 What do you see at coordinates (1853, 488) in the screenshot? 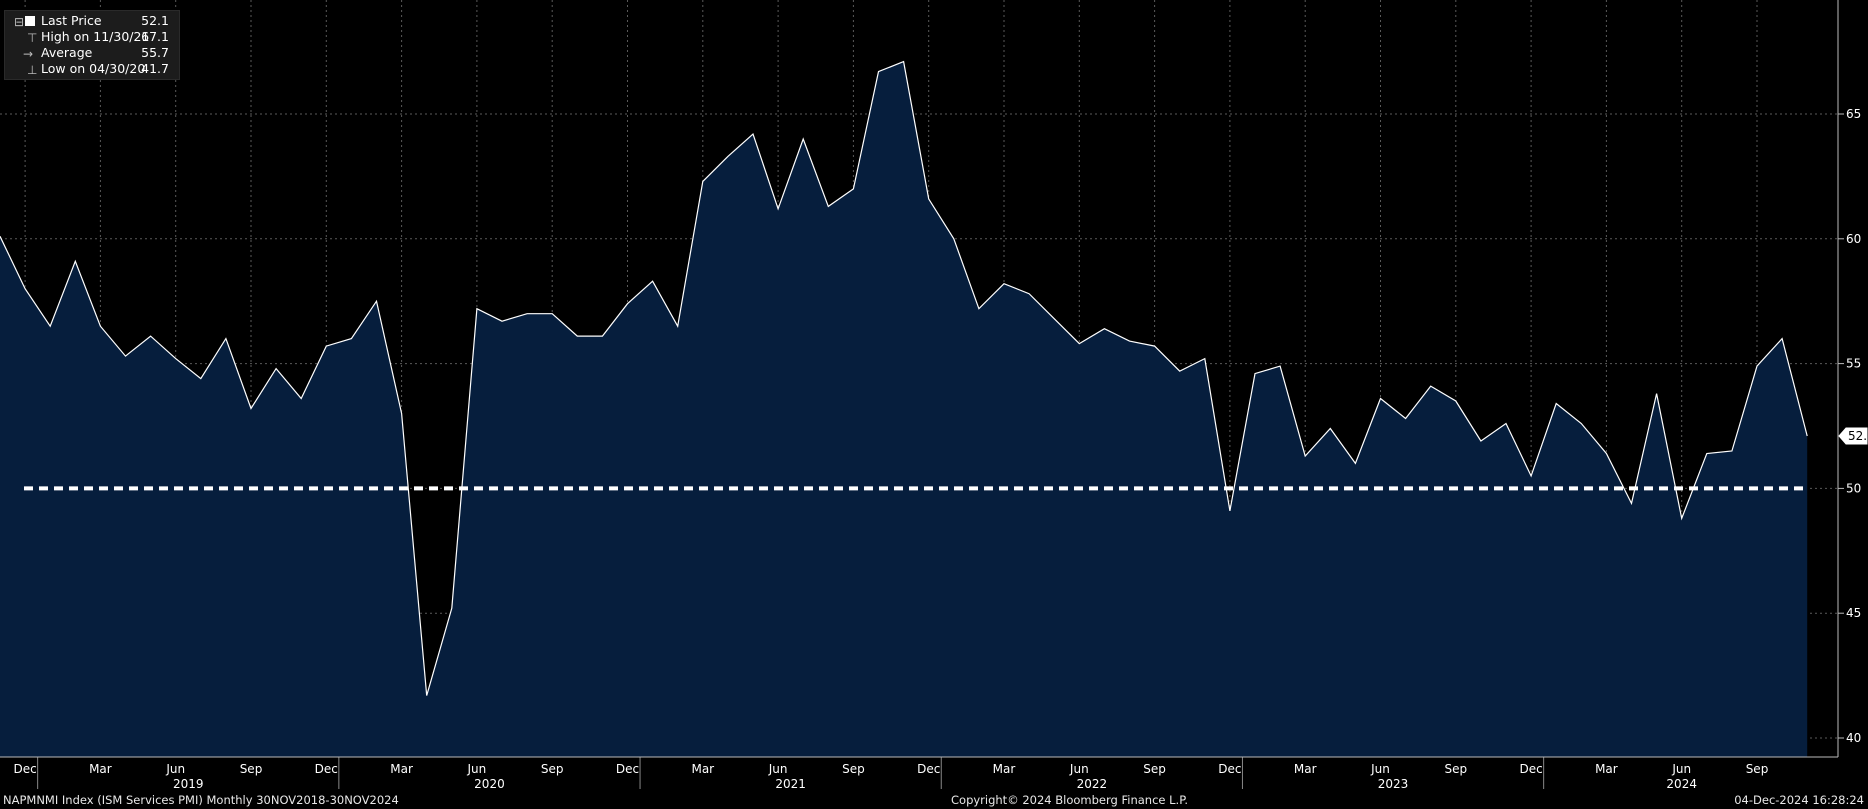
I see `ytick-label-50: 50` at bounding box center [1853, 488].